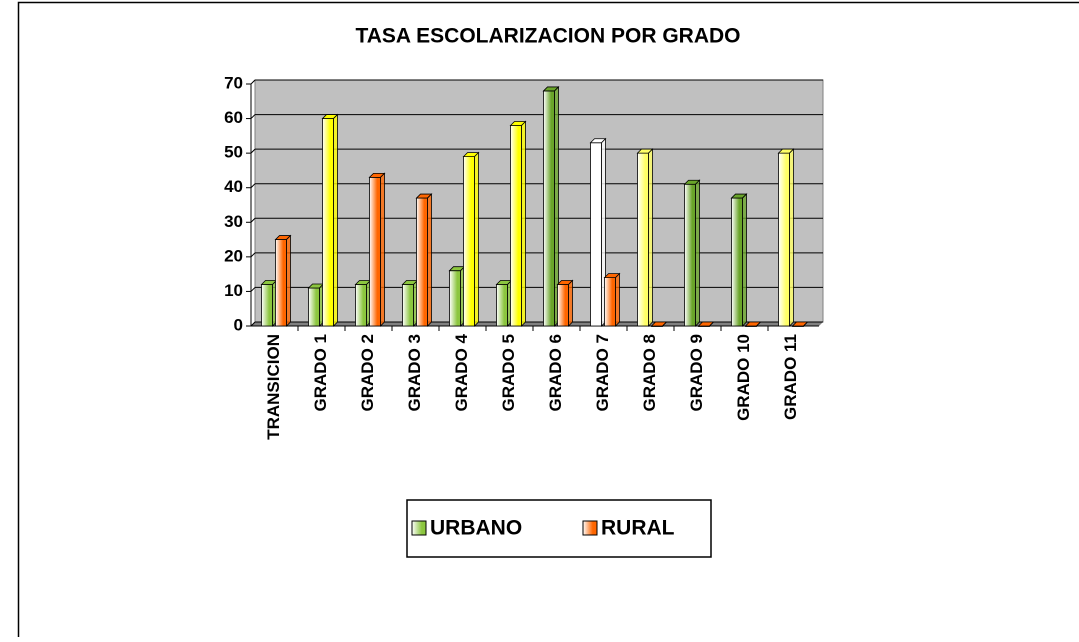 The image size is (1079, 642). I want to click on x-tick-label: GRADO 5, so click(508, 372).